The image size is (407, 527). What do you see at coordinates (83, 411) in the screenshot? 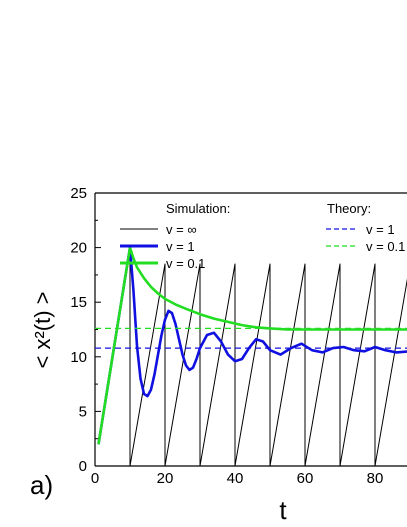
I see `y-tick-label: 5` at bounding box center [83, 411].